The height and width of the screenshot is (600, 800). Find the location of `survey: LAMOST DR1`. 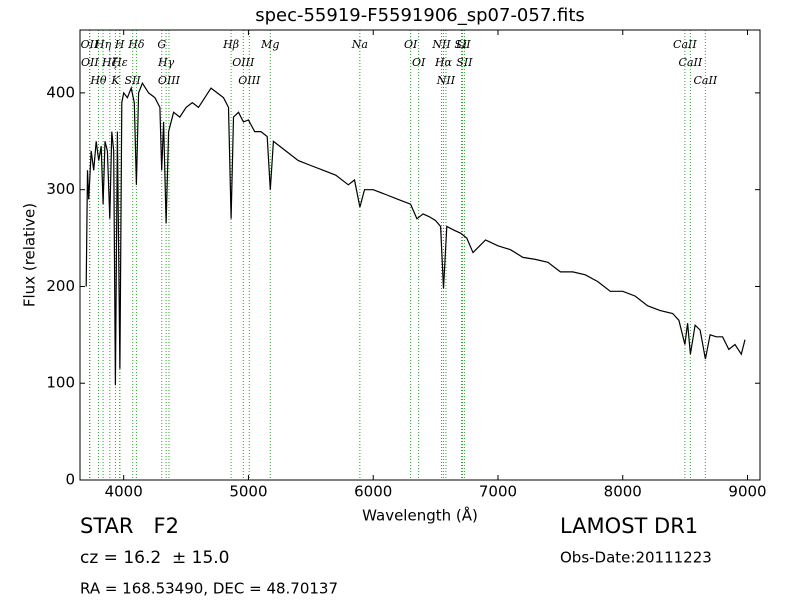

survey: LAMOST DR1 is located at coordinates (629, 526).